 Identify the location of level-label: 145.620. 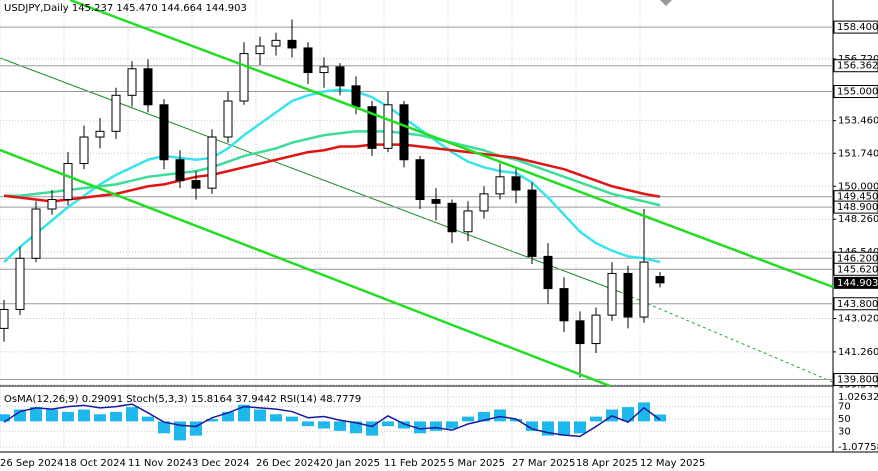
(857, 269).